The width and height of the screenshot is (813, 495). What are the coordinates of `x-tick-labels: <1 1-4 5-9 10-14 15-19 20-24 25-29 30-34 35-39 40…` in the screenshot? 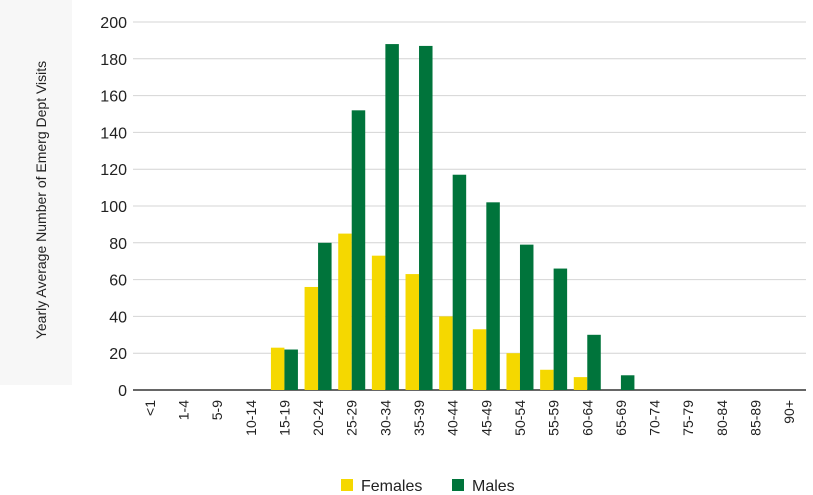 It's located at (469, 418).